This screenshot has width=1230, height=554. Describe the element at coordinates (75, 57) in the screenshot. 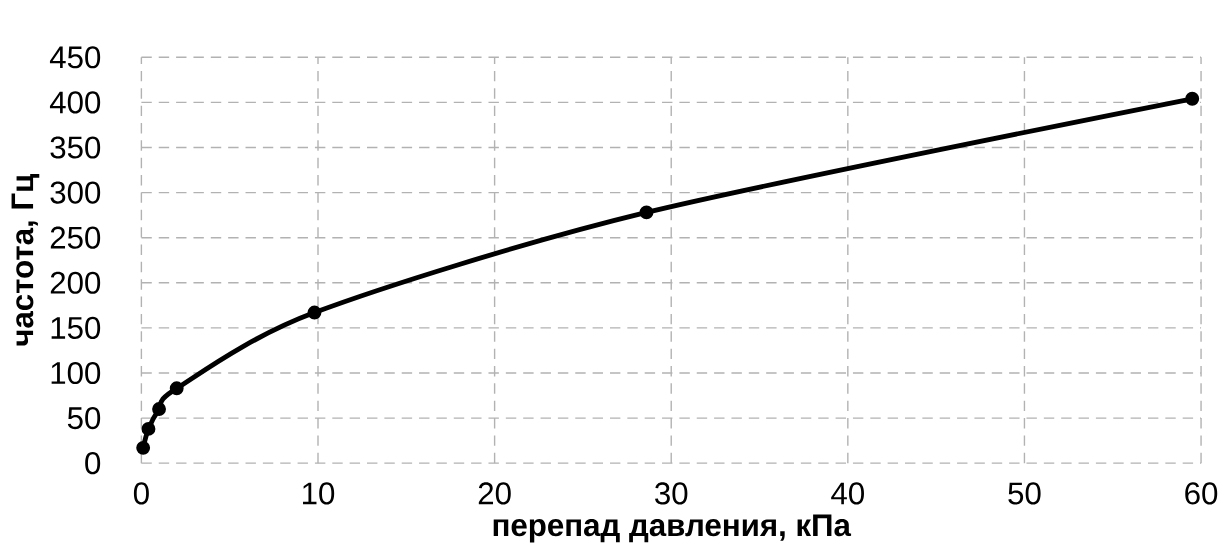

I see `y-tick-label: 450` at that location.